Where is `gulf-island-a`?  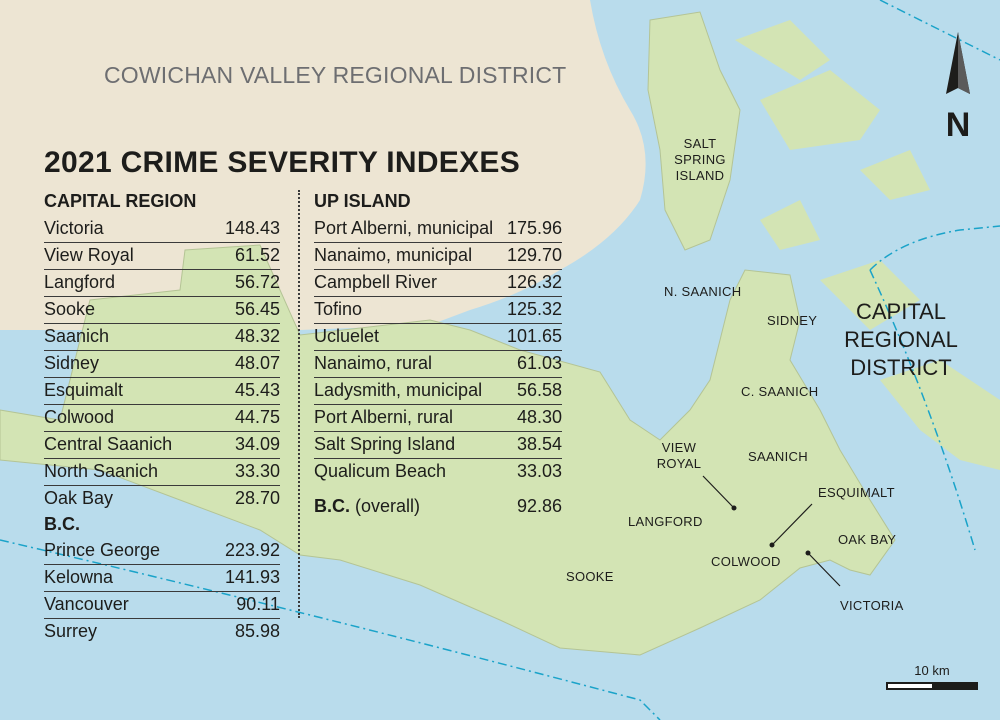 gulf-island-a is located at coordinates (782, 50).